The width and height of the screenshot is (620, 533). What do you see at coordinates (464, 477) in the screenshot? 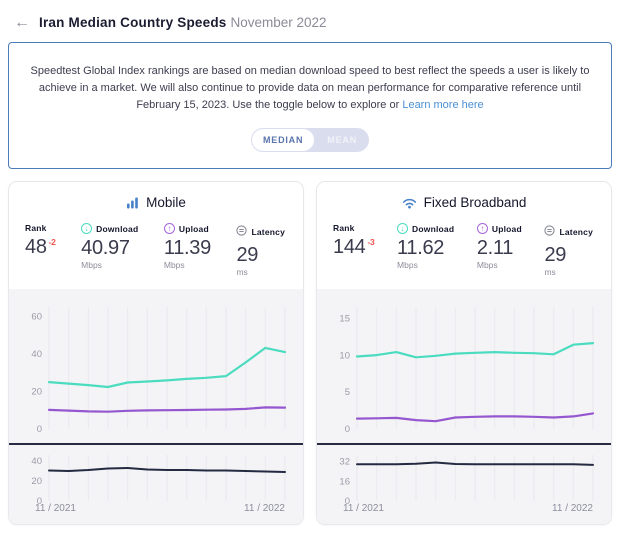
I see `fixed-latency-chart: 0 16 32` at bounding box center [464, 477].